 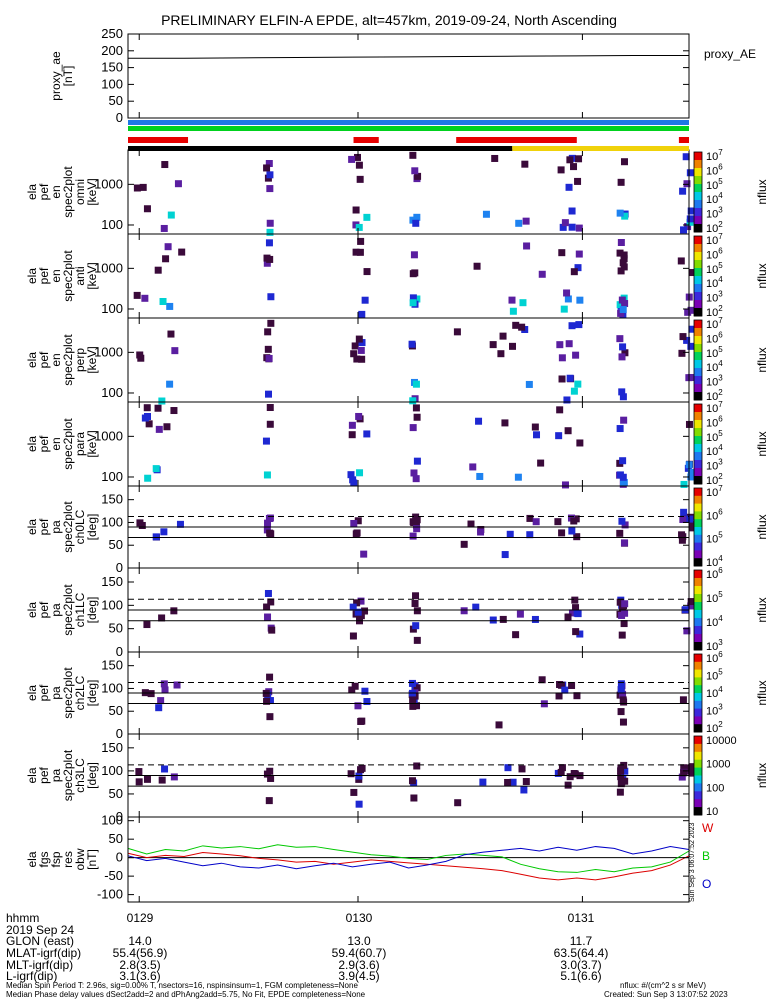 What do you see at coordinates (112, 499) in the screenshot?
I see `ytick-label: 150` at bounding box center [112, 499].